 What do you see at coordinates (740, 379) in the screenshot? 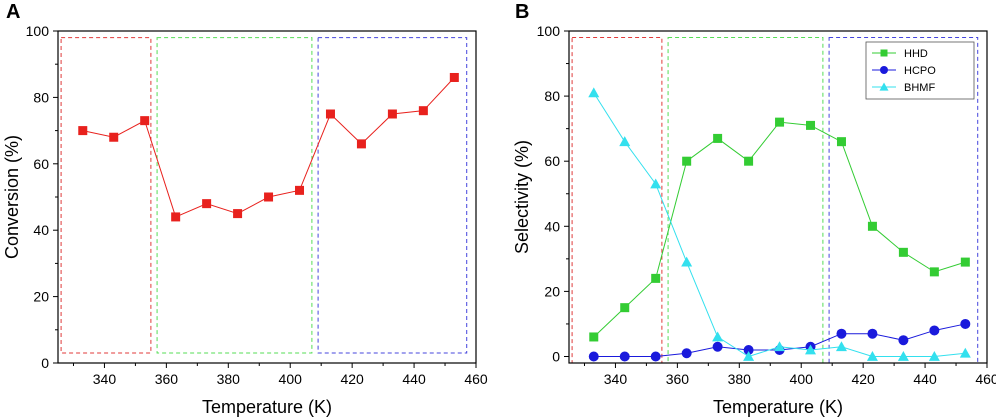
I see `x-tick-label: 380` at bounding box center [740, 379].